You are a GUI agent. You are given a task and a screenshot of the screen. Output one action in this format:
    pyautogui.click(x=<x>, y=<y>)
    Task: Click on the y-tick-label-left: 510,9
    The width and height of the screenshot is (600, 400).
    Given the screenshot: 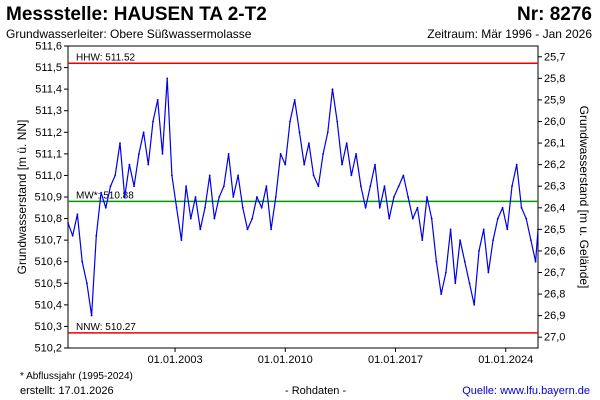 What is the action you would take?
    pyautogui.click(x=48, y=198)
    